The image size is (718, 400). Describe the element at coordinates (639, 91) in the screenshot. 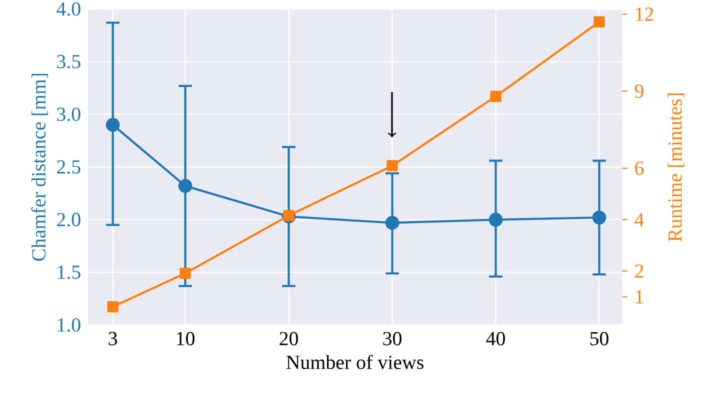

I see `y2-tick-label: 9` at that location.